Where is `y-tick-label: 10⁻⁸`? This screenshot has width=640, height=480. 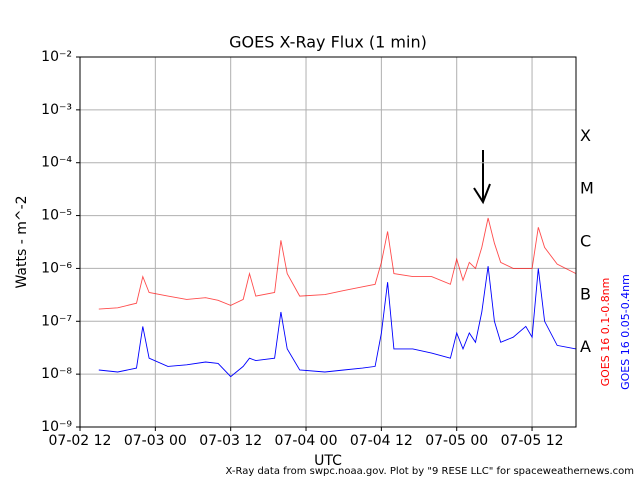 y-tick-label: 10⁻⁸ is located at coordinates (56, 374).